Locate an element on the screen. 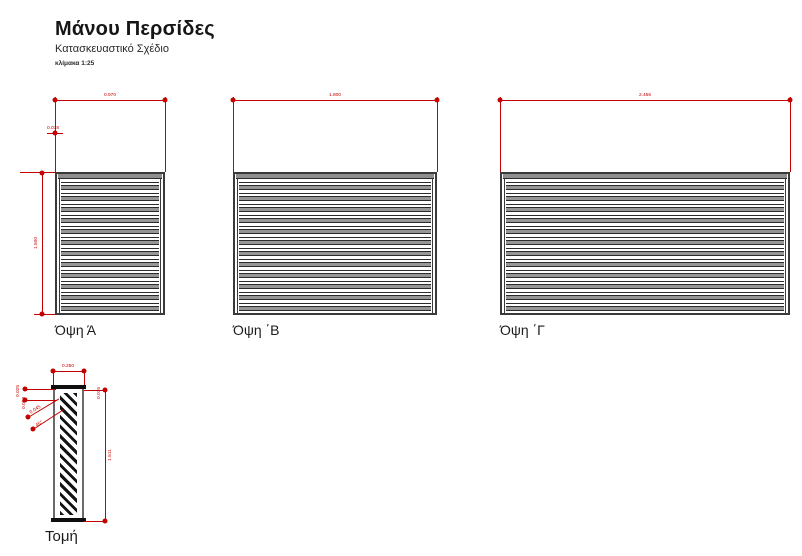  section-leader-dimension: 0.050 is located at coordinates (24, 403).